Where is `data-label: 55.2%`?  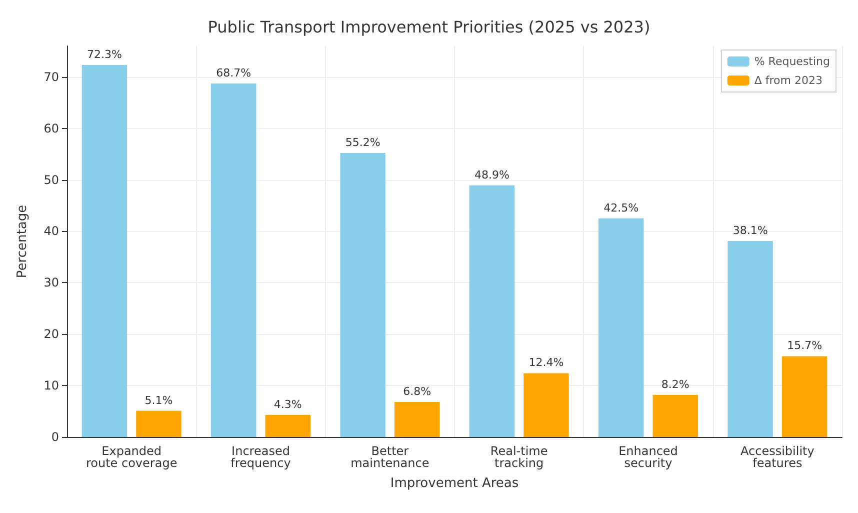
data-label: 55.2% is located at coordinates (362, 143).